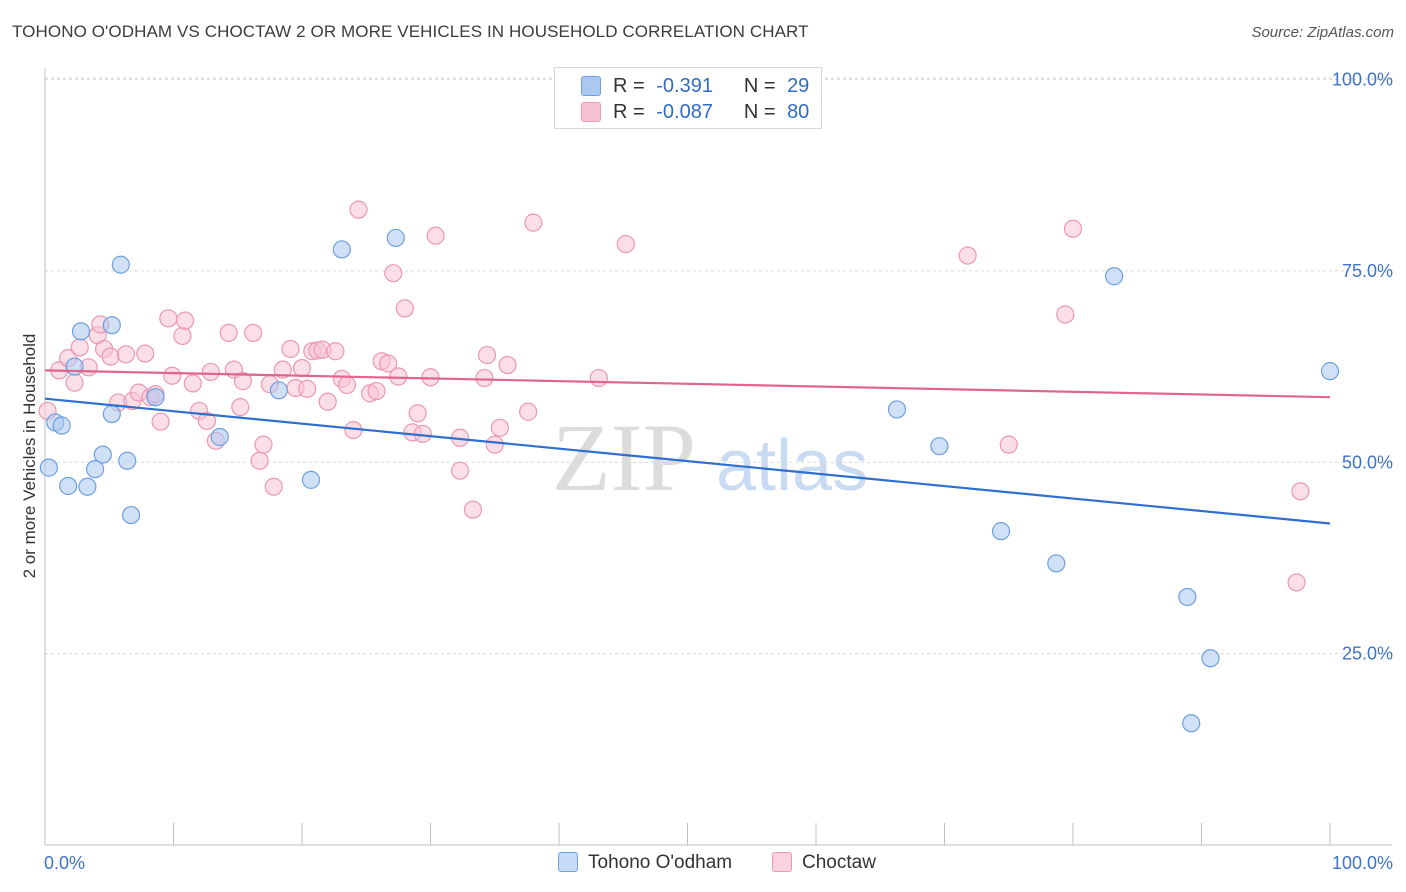  I want to click on x-tick-label: 0.0%, so click(64, 863).